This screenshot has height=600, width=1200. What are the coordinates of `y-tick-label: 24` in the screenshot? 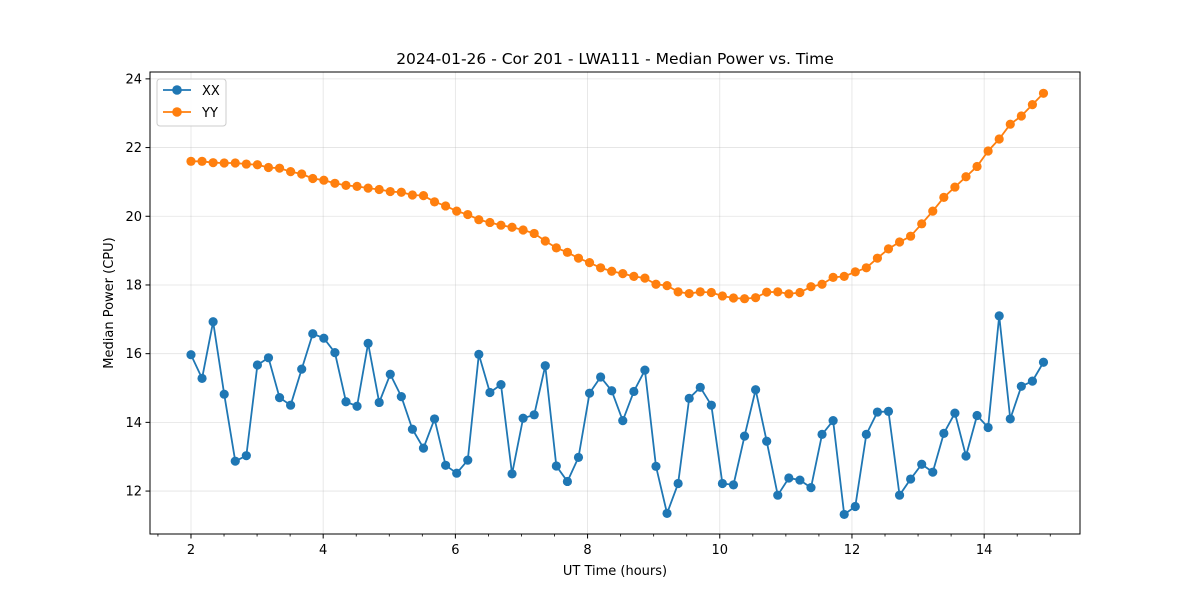 It's located at (133, 79).